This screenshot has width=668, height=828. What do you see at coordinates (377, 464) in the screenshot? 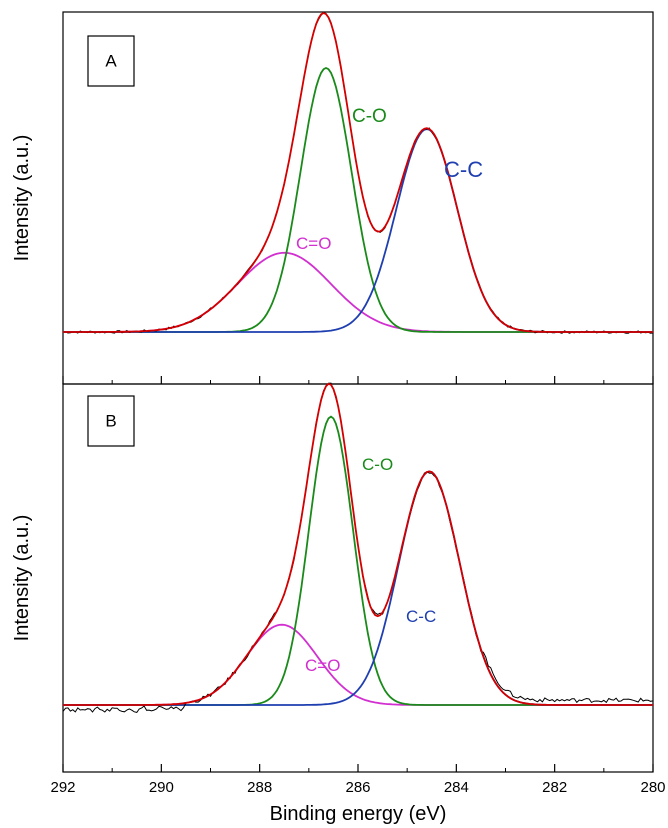
I see `panel-b-peak-label-c-o: C-O` at bounding box center [377, 464].